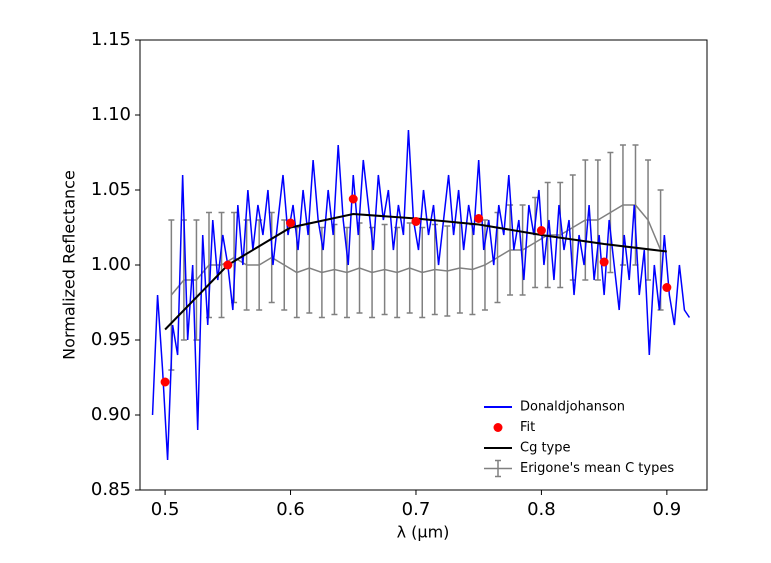  I want to click on x-tick-label: 0.5, so click(165, 509).